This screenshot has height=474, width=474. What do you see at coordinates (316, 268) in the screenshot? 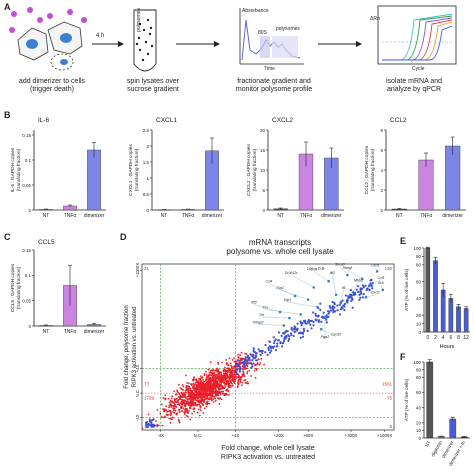
I see `correlation-label: cor = 0.8` at bounding box center [316, 268].